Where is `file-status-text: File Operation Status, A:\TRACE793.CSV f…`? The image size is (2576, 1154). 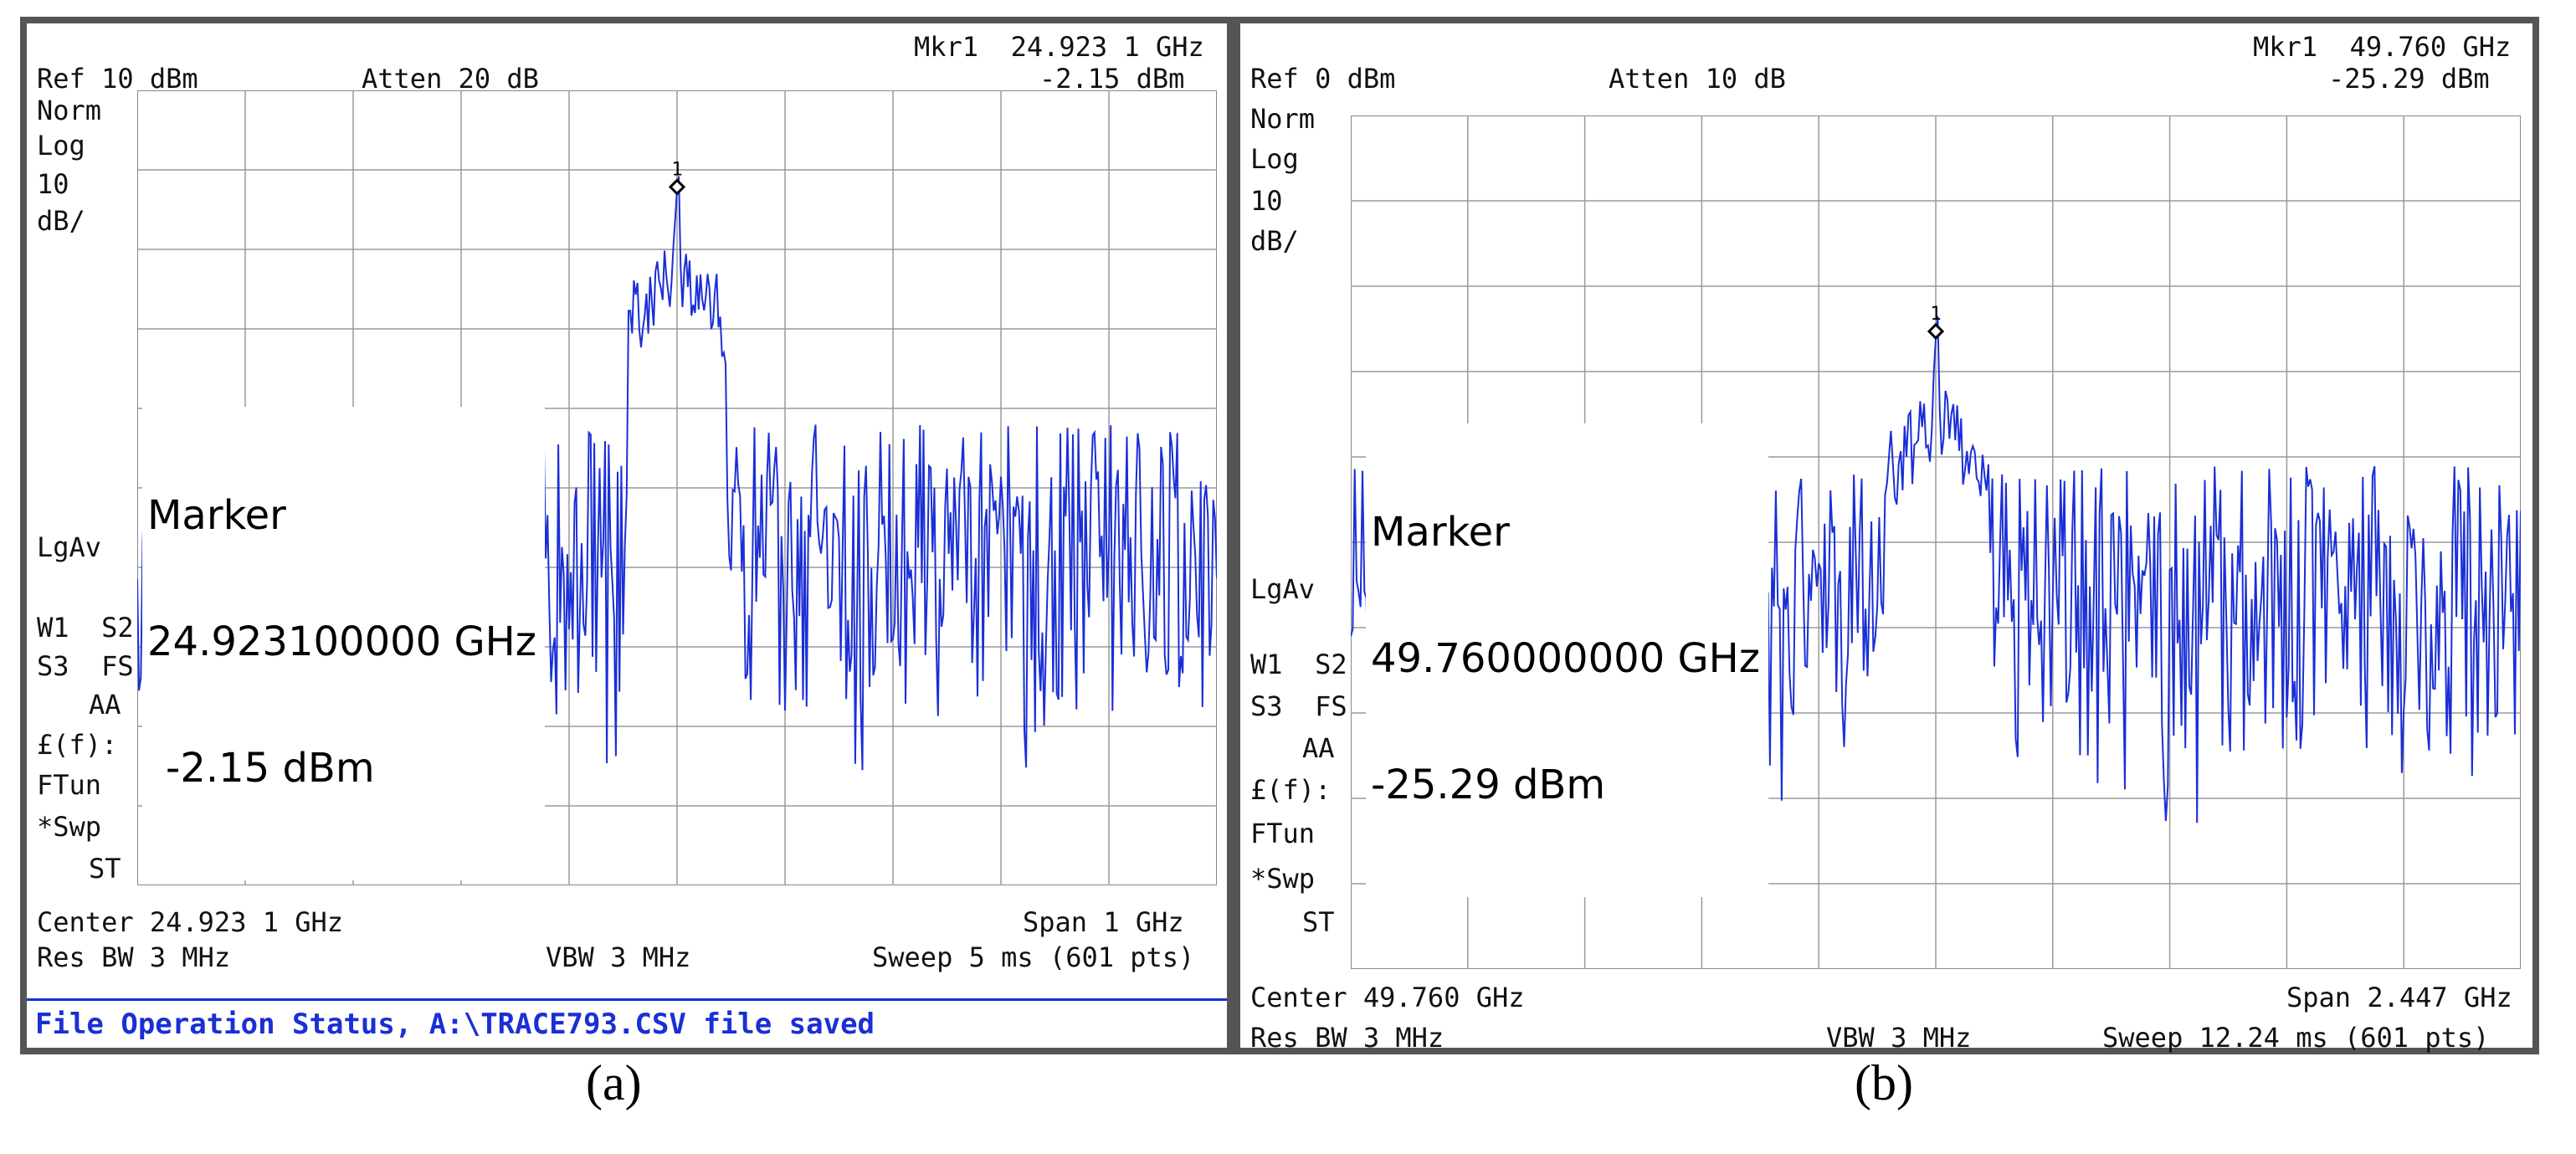 file-status-text: File Operation Status, A:\TRACE793.CSV f… is located at coordinates (455, 1024).